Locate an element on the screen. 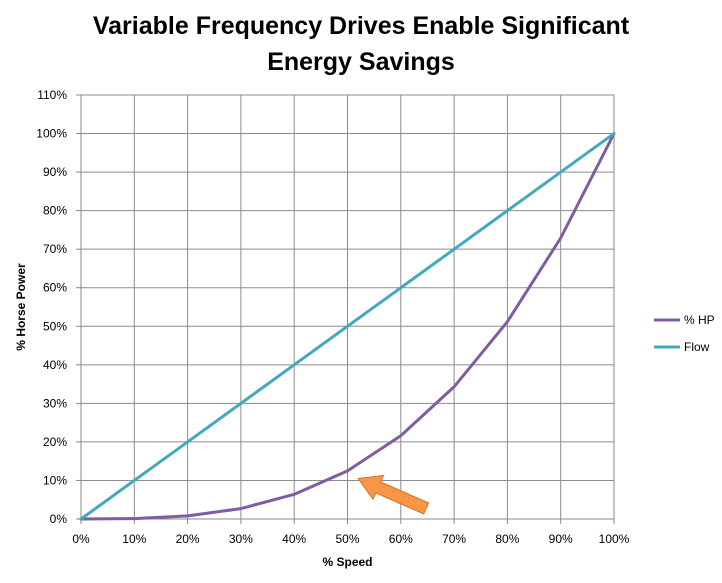 This screenshot has height=583, width=722. chart-title-line-2: Energy Savings is located at coordinates (361, 62).